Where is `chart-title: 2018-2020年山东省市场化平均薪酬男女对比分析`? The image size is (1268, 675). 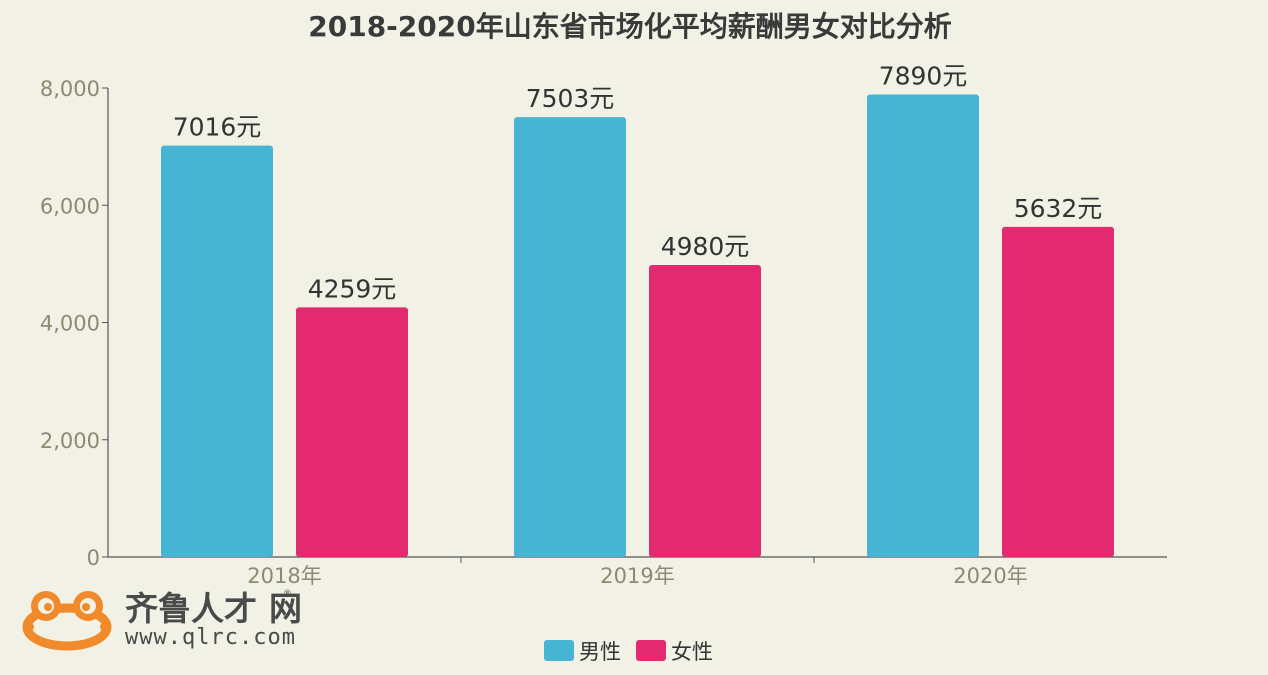
chart-title: 2018-2020年山东省市场化平均薪酬男女对比分析 is located at coordinates (629, 26).